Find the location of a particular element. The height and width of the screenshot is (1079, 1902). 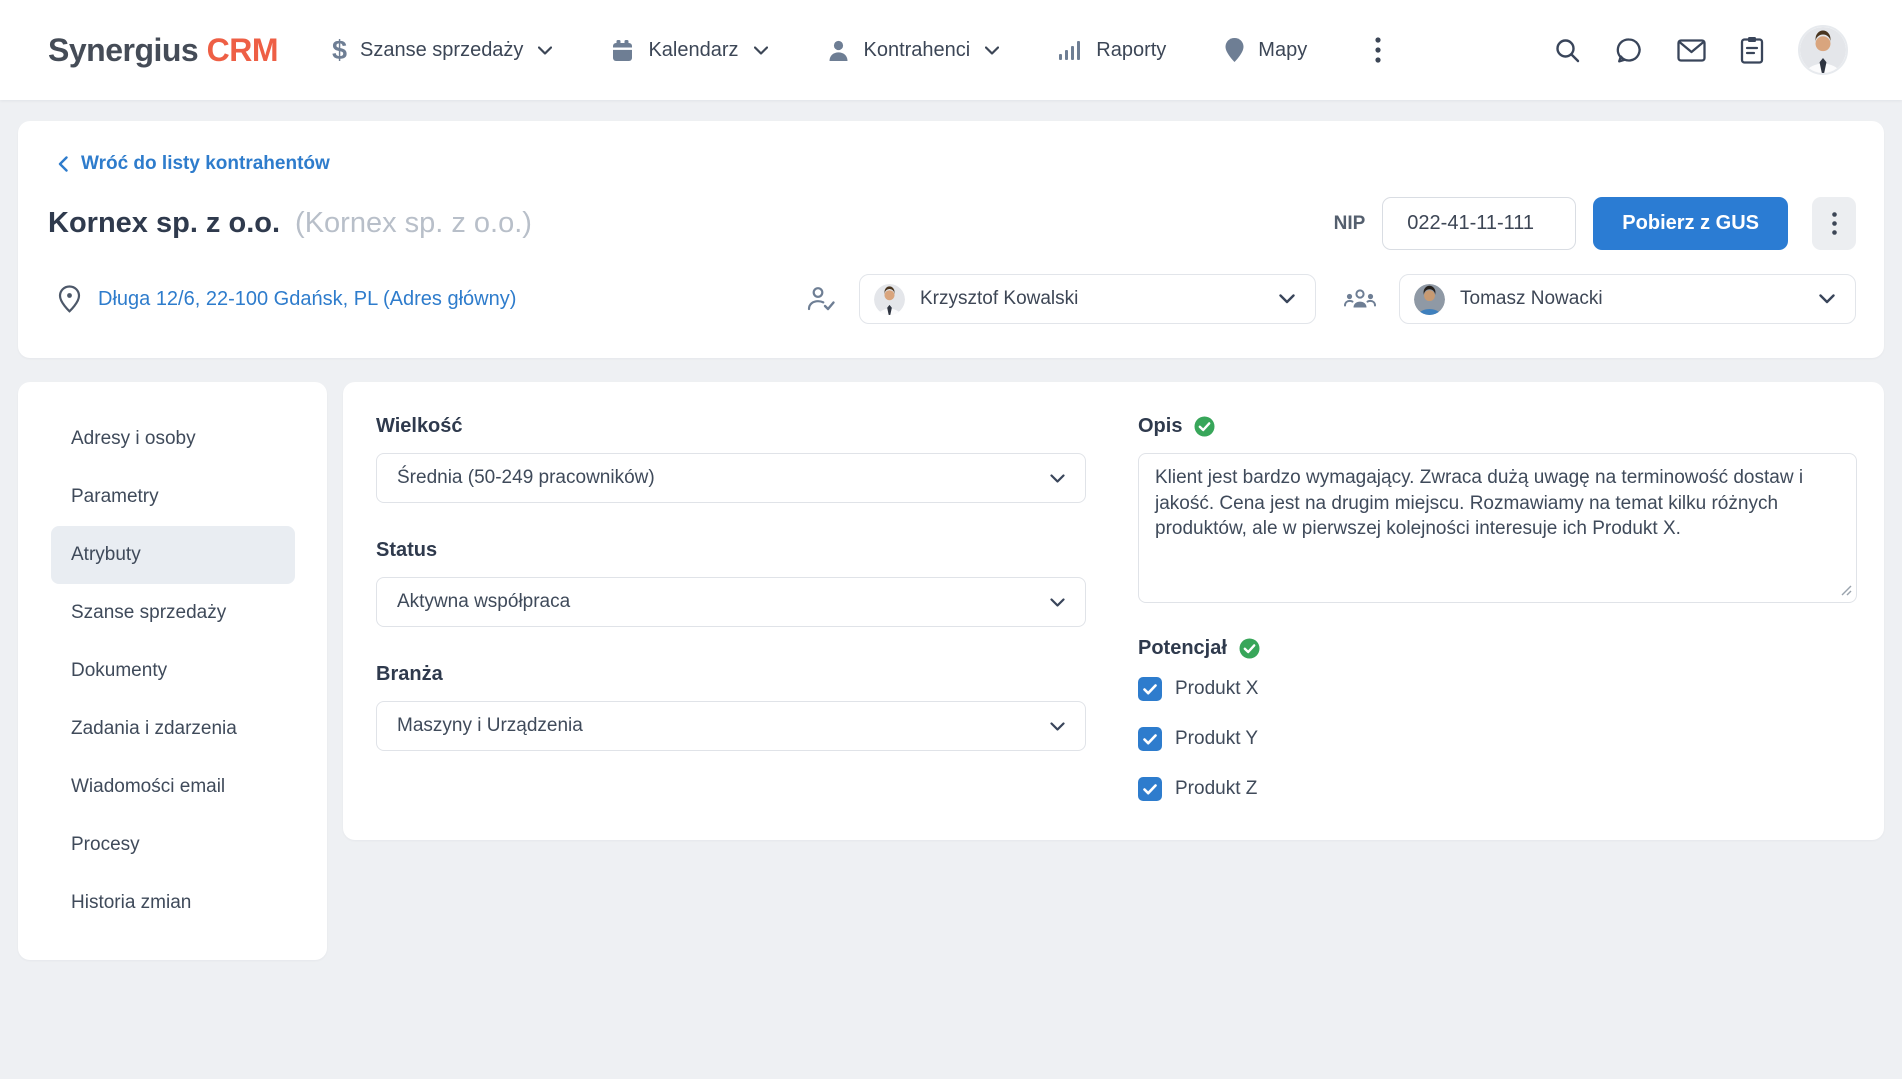

logo-primary: Synergius is located at coordinates (123, 49).